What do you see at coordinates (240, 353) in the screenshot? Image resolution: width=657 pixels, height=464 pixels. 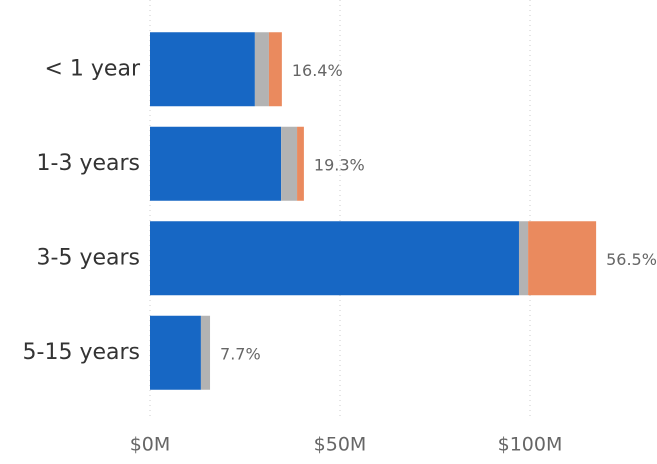 I see `share-label: 7.7%` at bounding box center [240, 353].